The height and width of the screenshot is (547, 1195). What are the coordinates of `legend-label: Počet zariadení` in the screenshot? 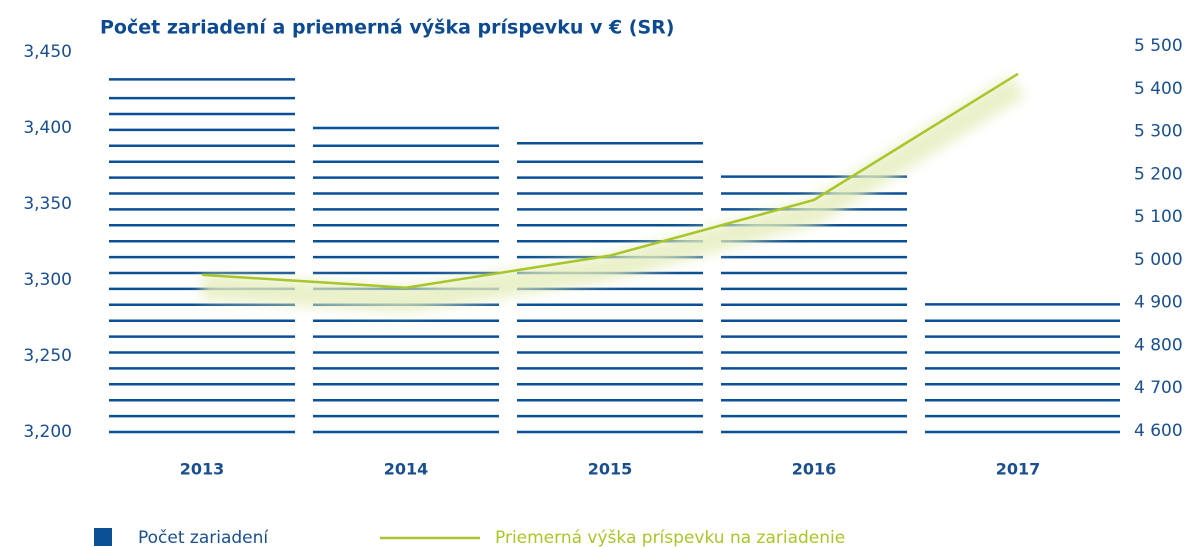 It's located at (203, 537).